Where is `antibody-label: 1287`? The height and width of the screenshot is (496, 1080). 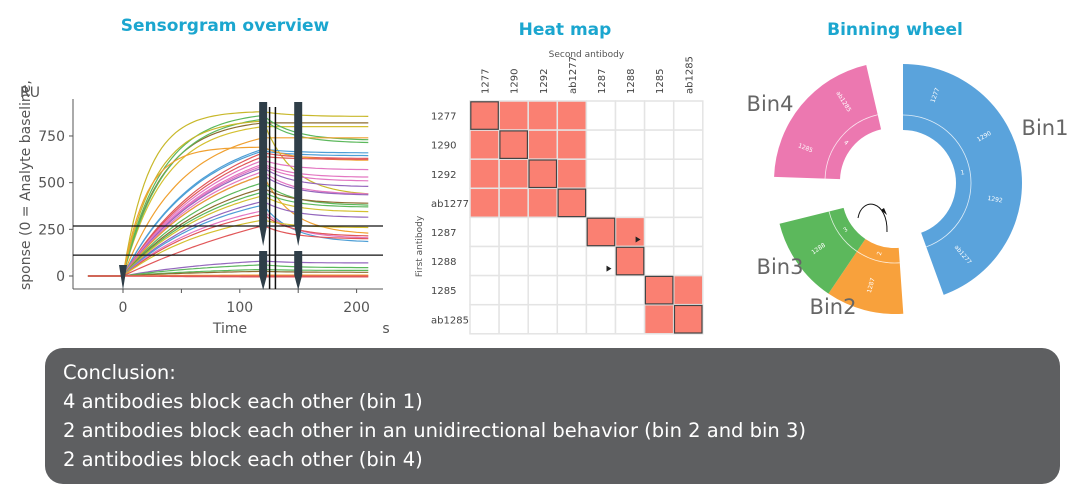
antibody-label: 1287 is located at coordinates (871, 285).